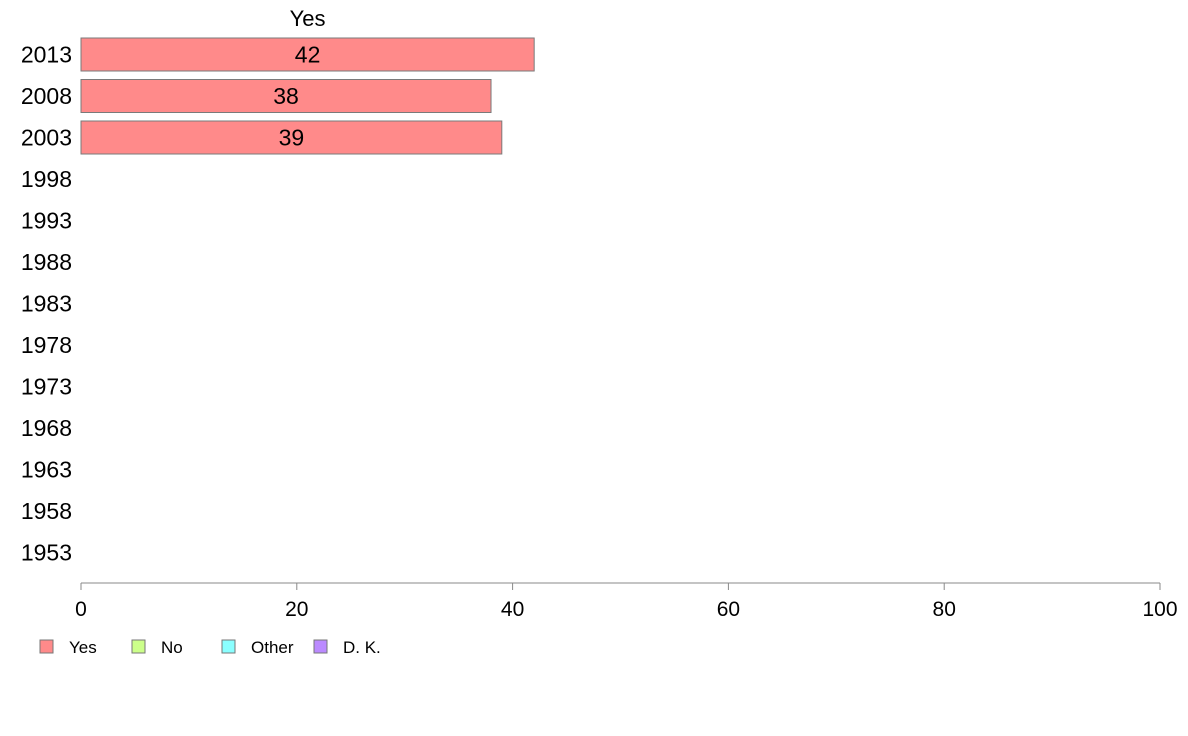 The width and height of the screenshot is (1188, 736). Describe the element at coordinates (83, 647) in the screenshot. I see `legend-label: Yes` at that location.